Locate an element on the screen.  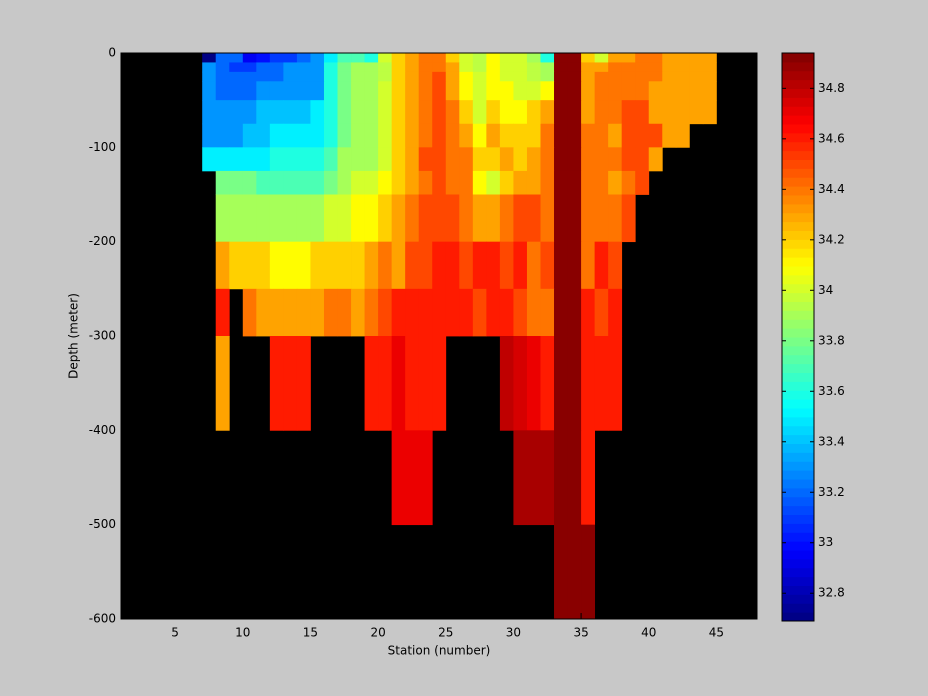
x-tick-label: 20 is located at coordinates (377, 633).